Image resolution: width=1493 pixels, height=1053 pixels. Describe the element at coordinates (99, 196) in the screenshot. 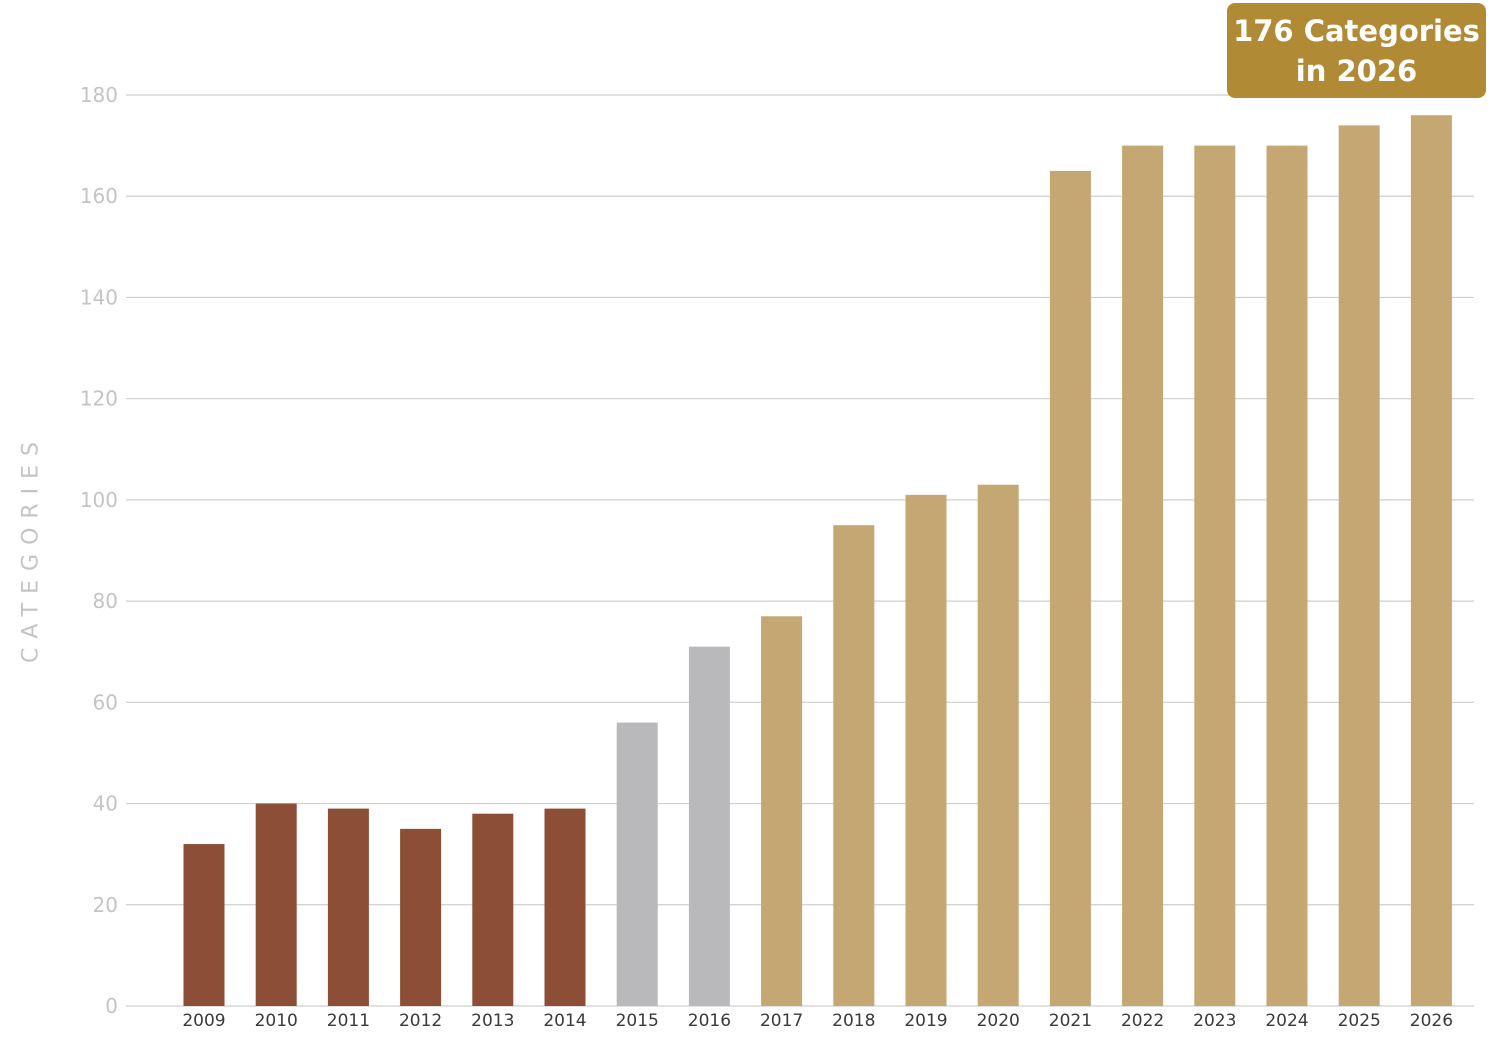

I see `y-tick-label: 160` at that location.